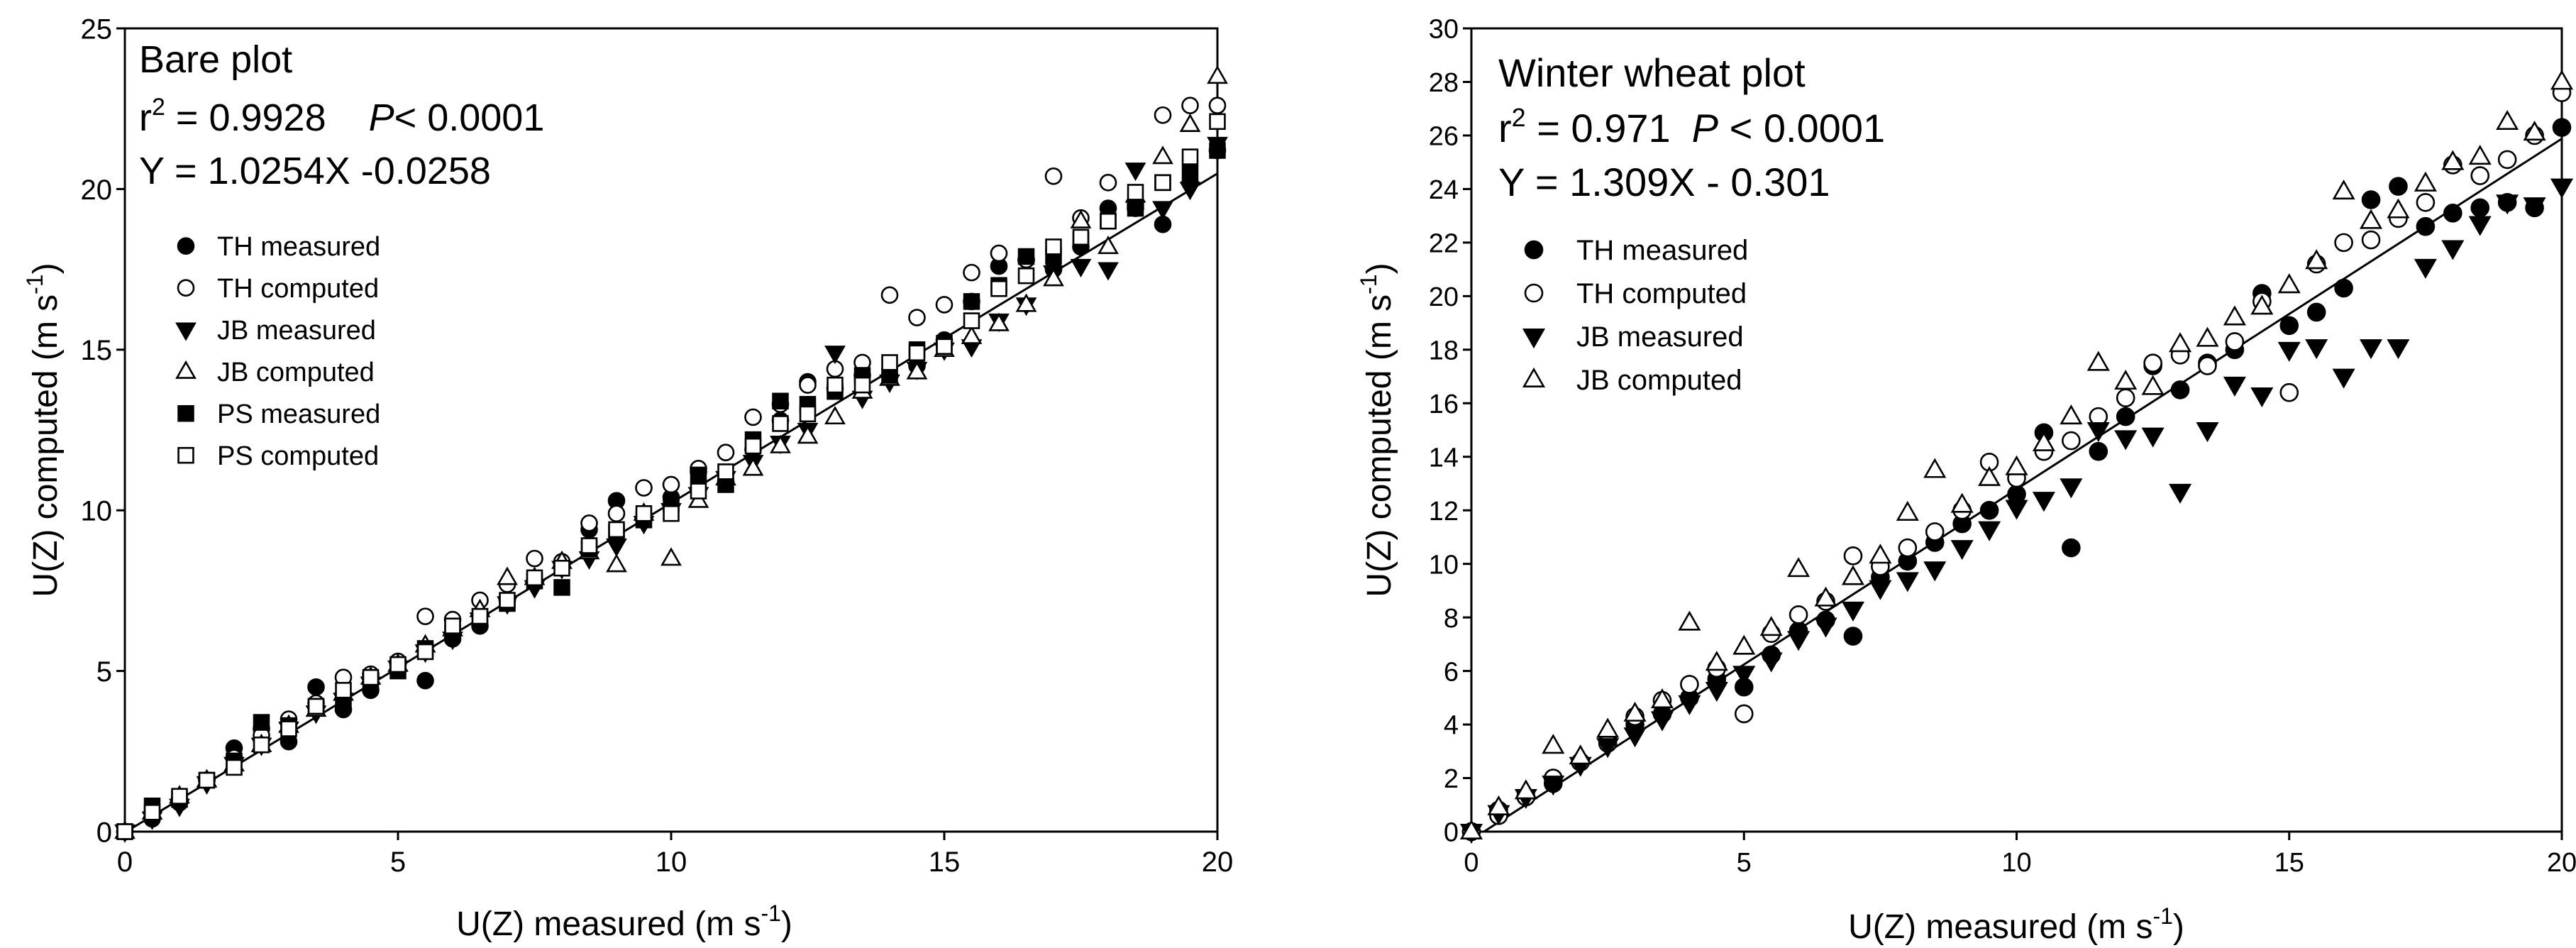  I want to click on x-label-end: ), so click(2178, 927).